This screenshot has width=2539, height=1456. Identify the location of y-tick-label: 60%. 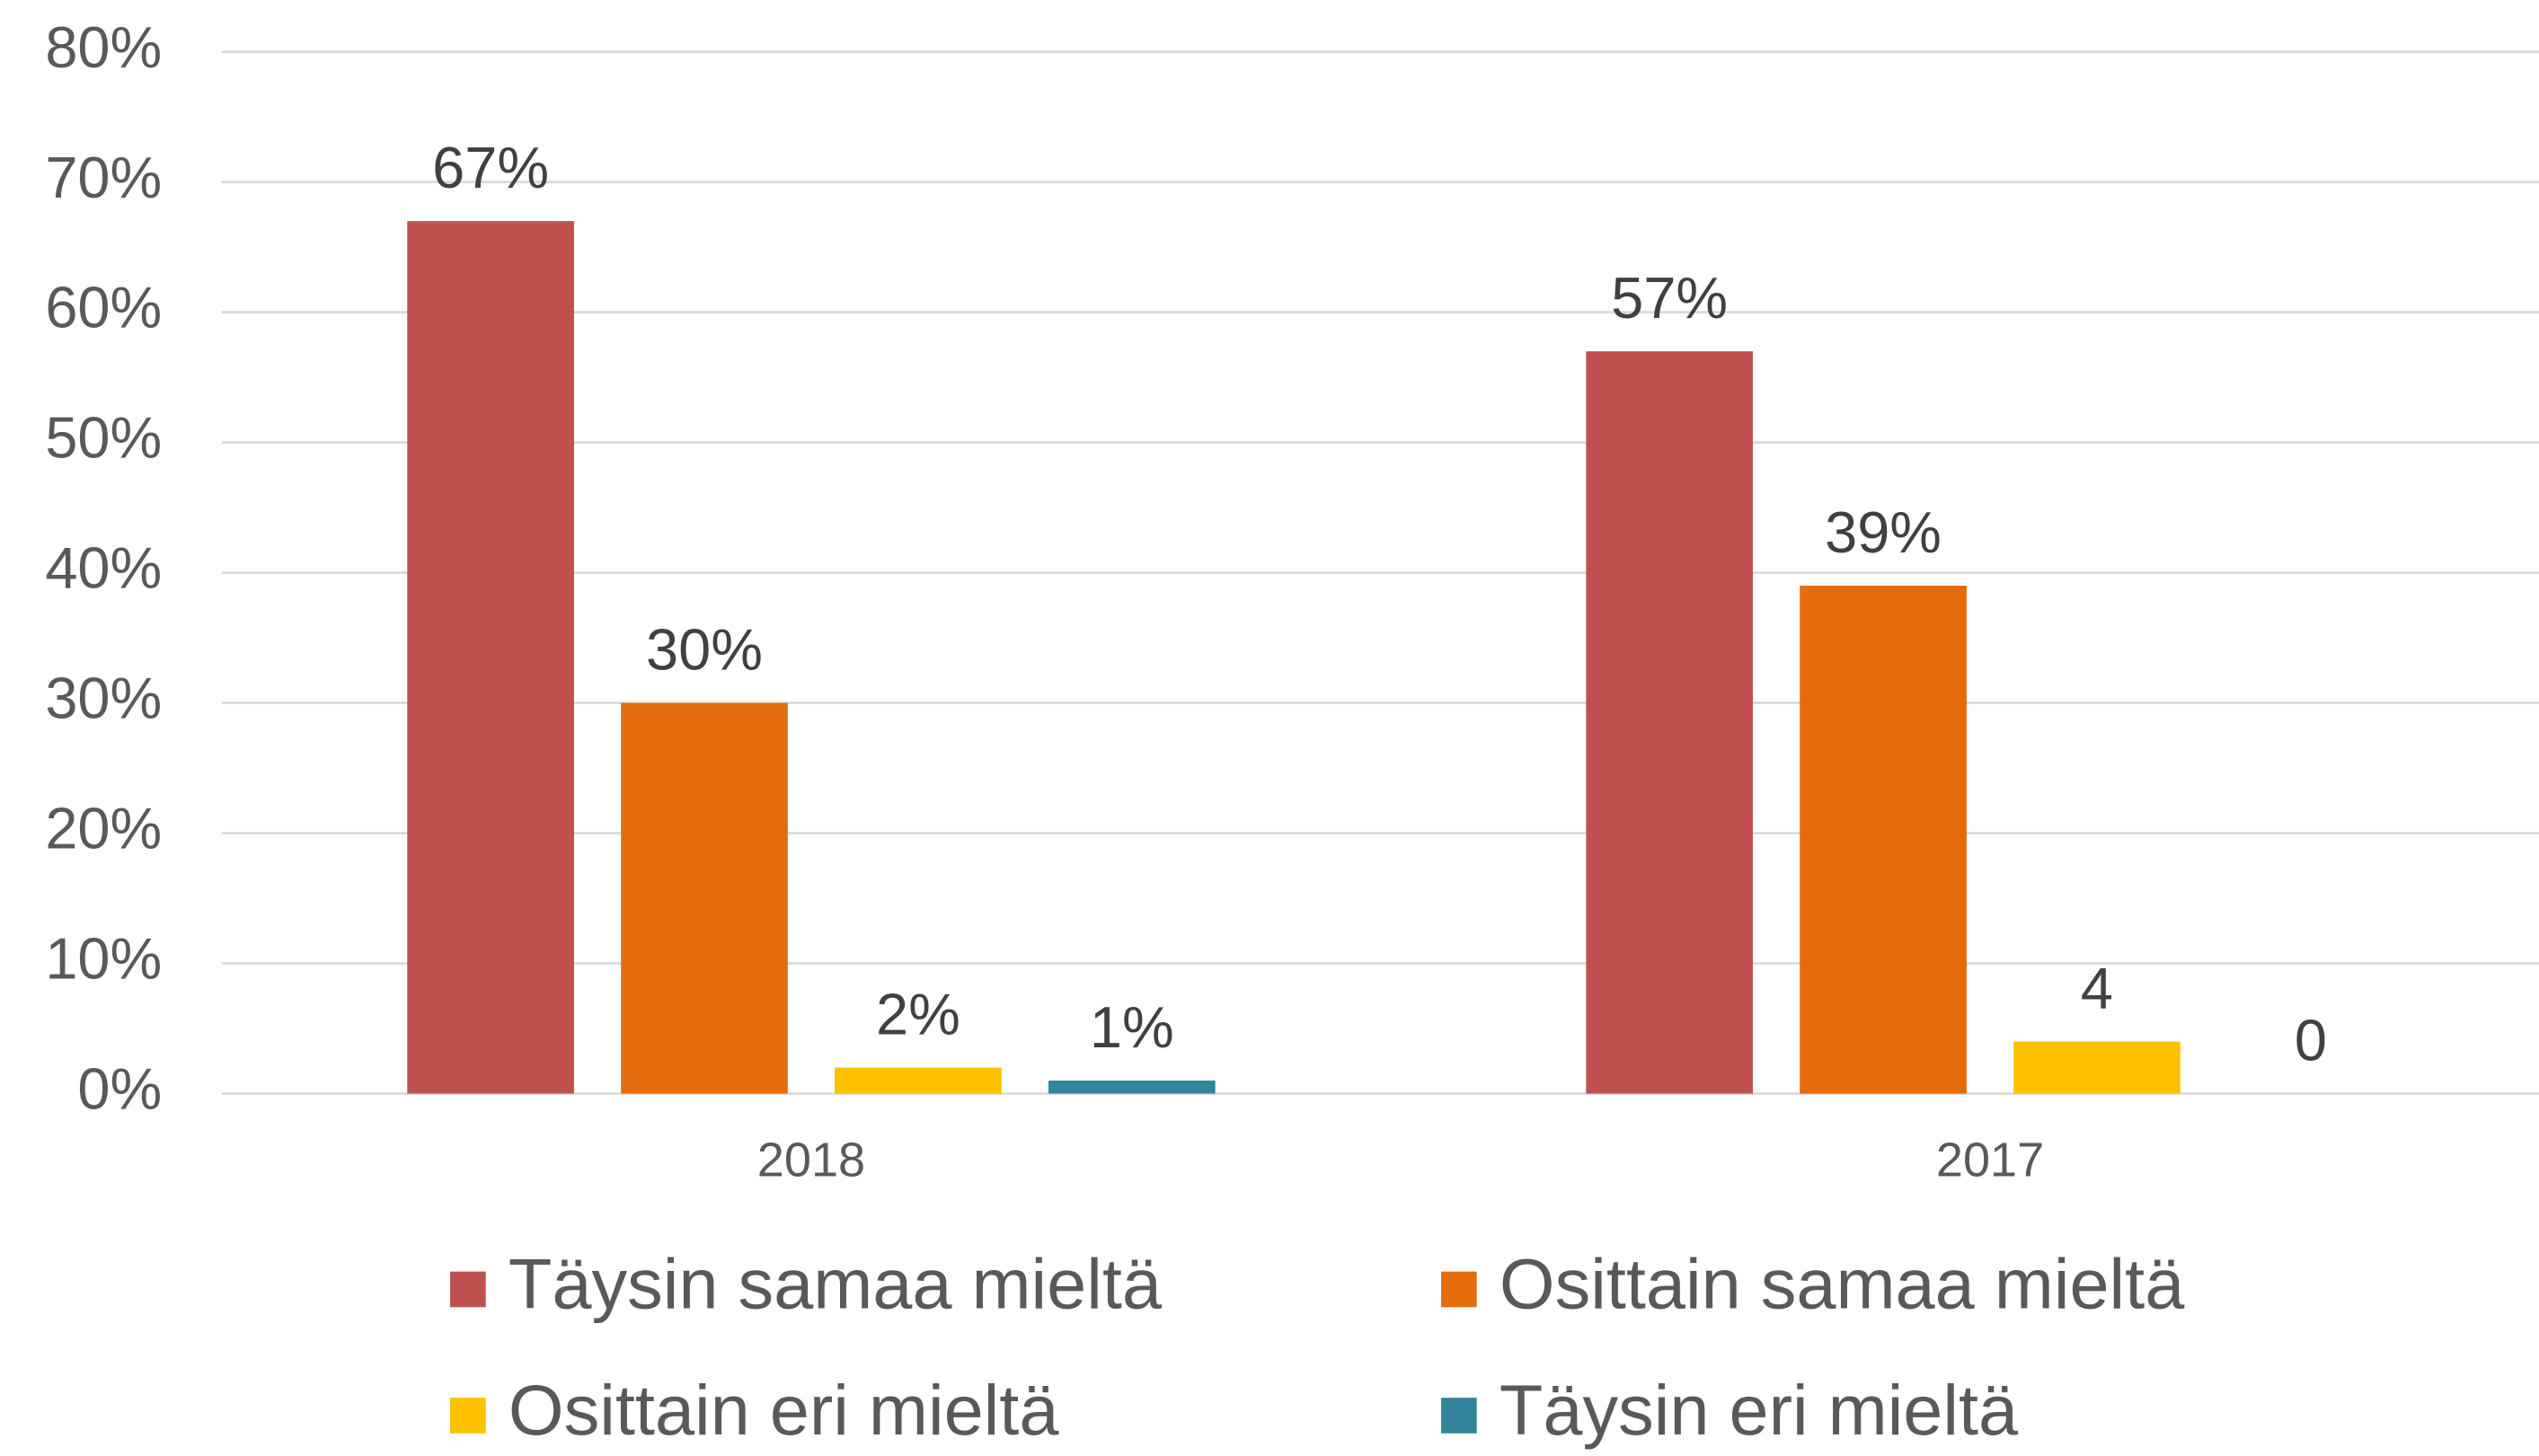
(103, 307).